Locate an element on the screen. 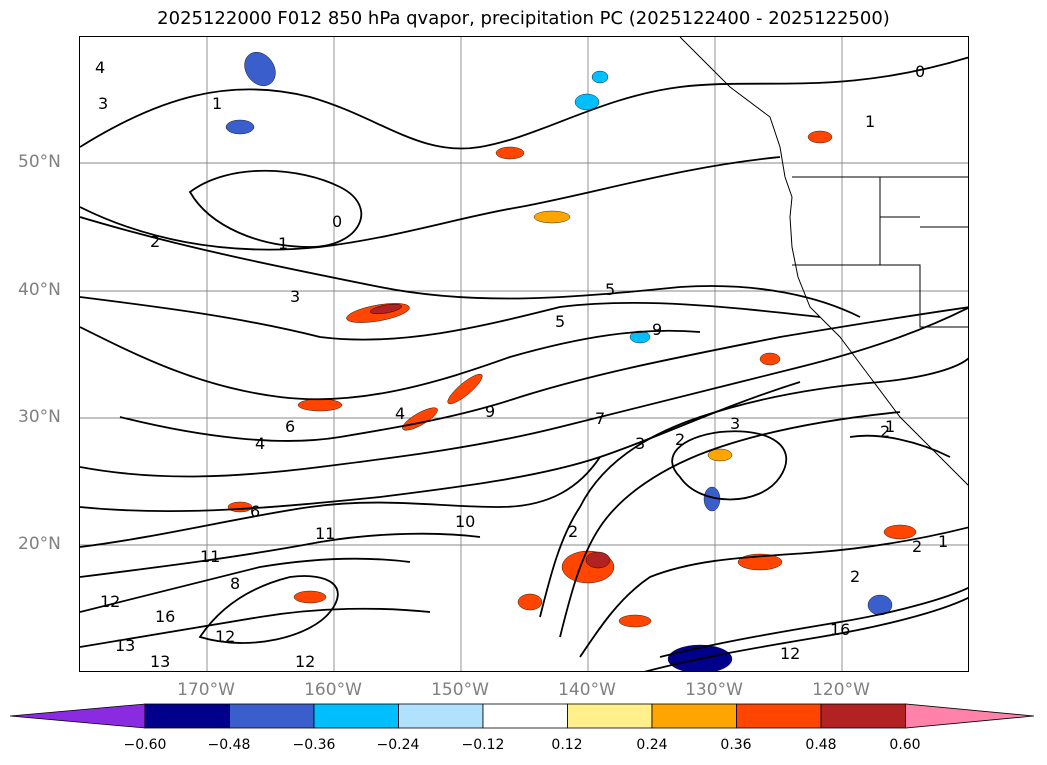 This screenshot has width=1047, height=765. colorbar-tick: −0.60 is located at coordinates (145, 745).